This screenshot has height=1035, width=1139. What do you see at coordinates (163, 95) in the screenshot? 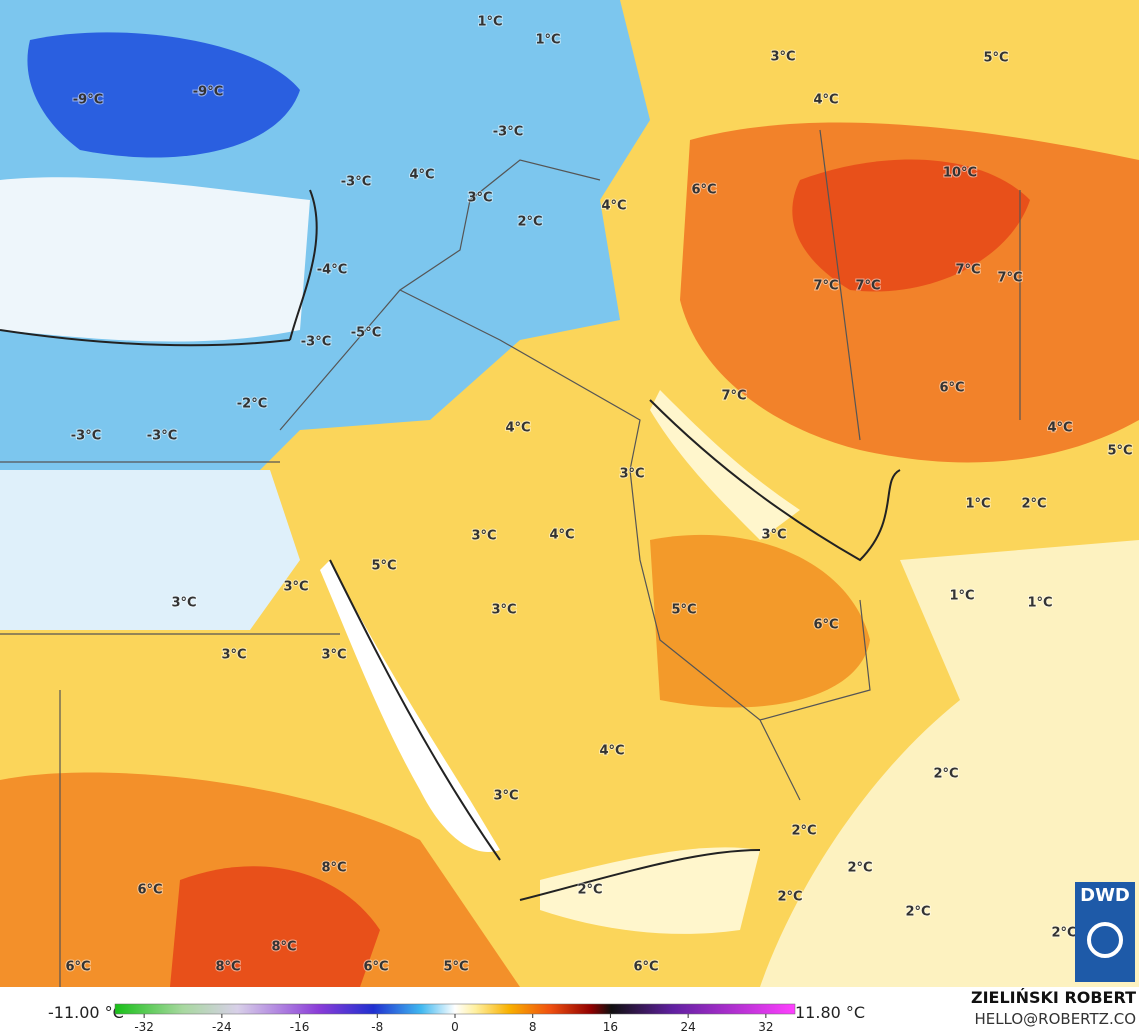
I see `cold-core` at bounding box center [163, 95].